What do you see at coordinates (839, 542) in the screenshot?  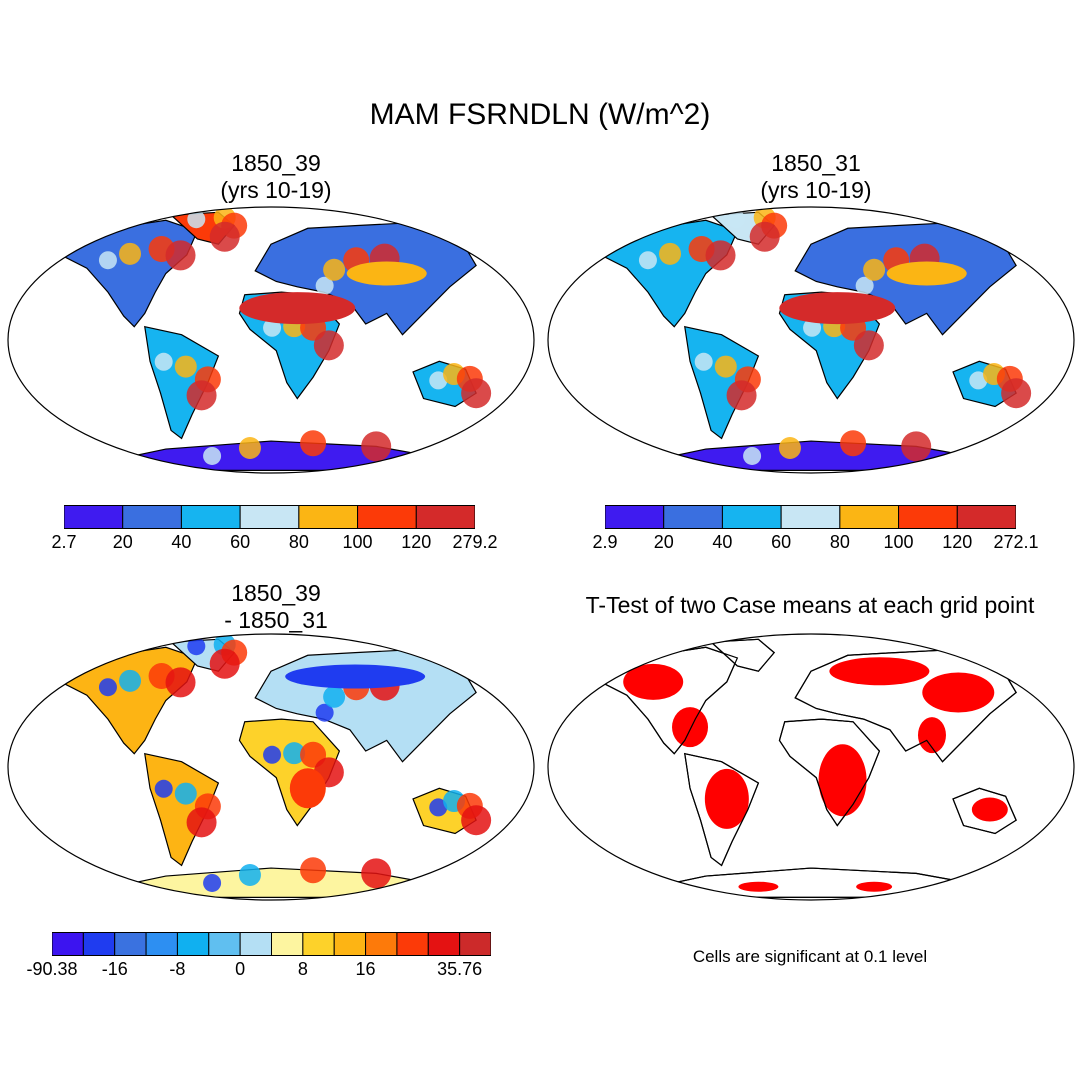 I see `colorbar-1850-31-tick-label: 80` at bounding box center [839, 542].